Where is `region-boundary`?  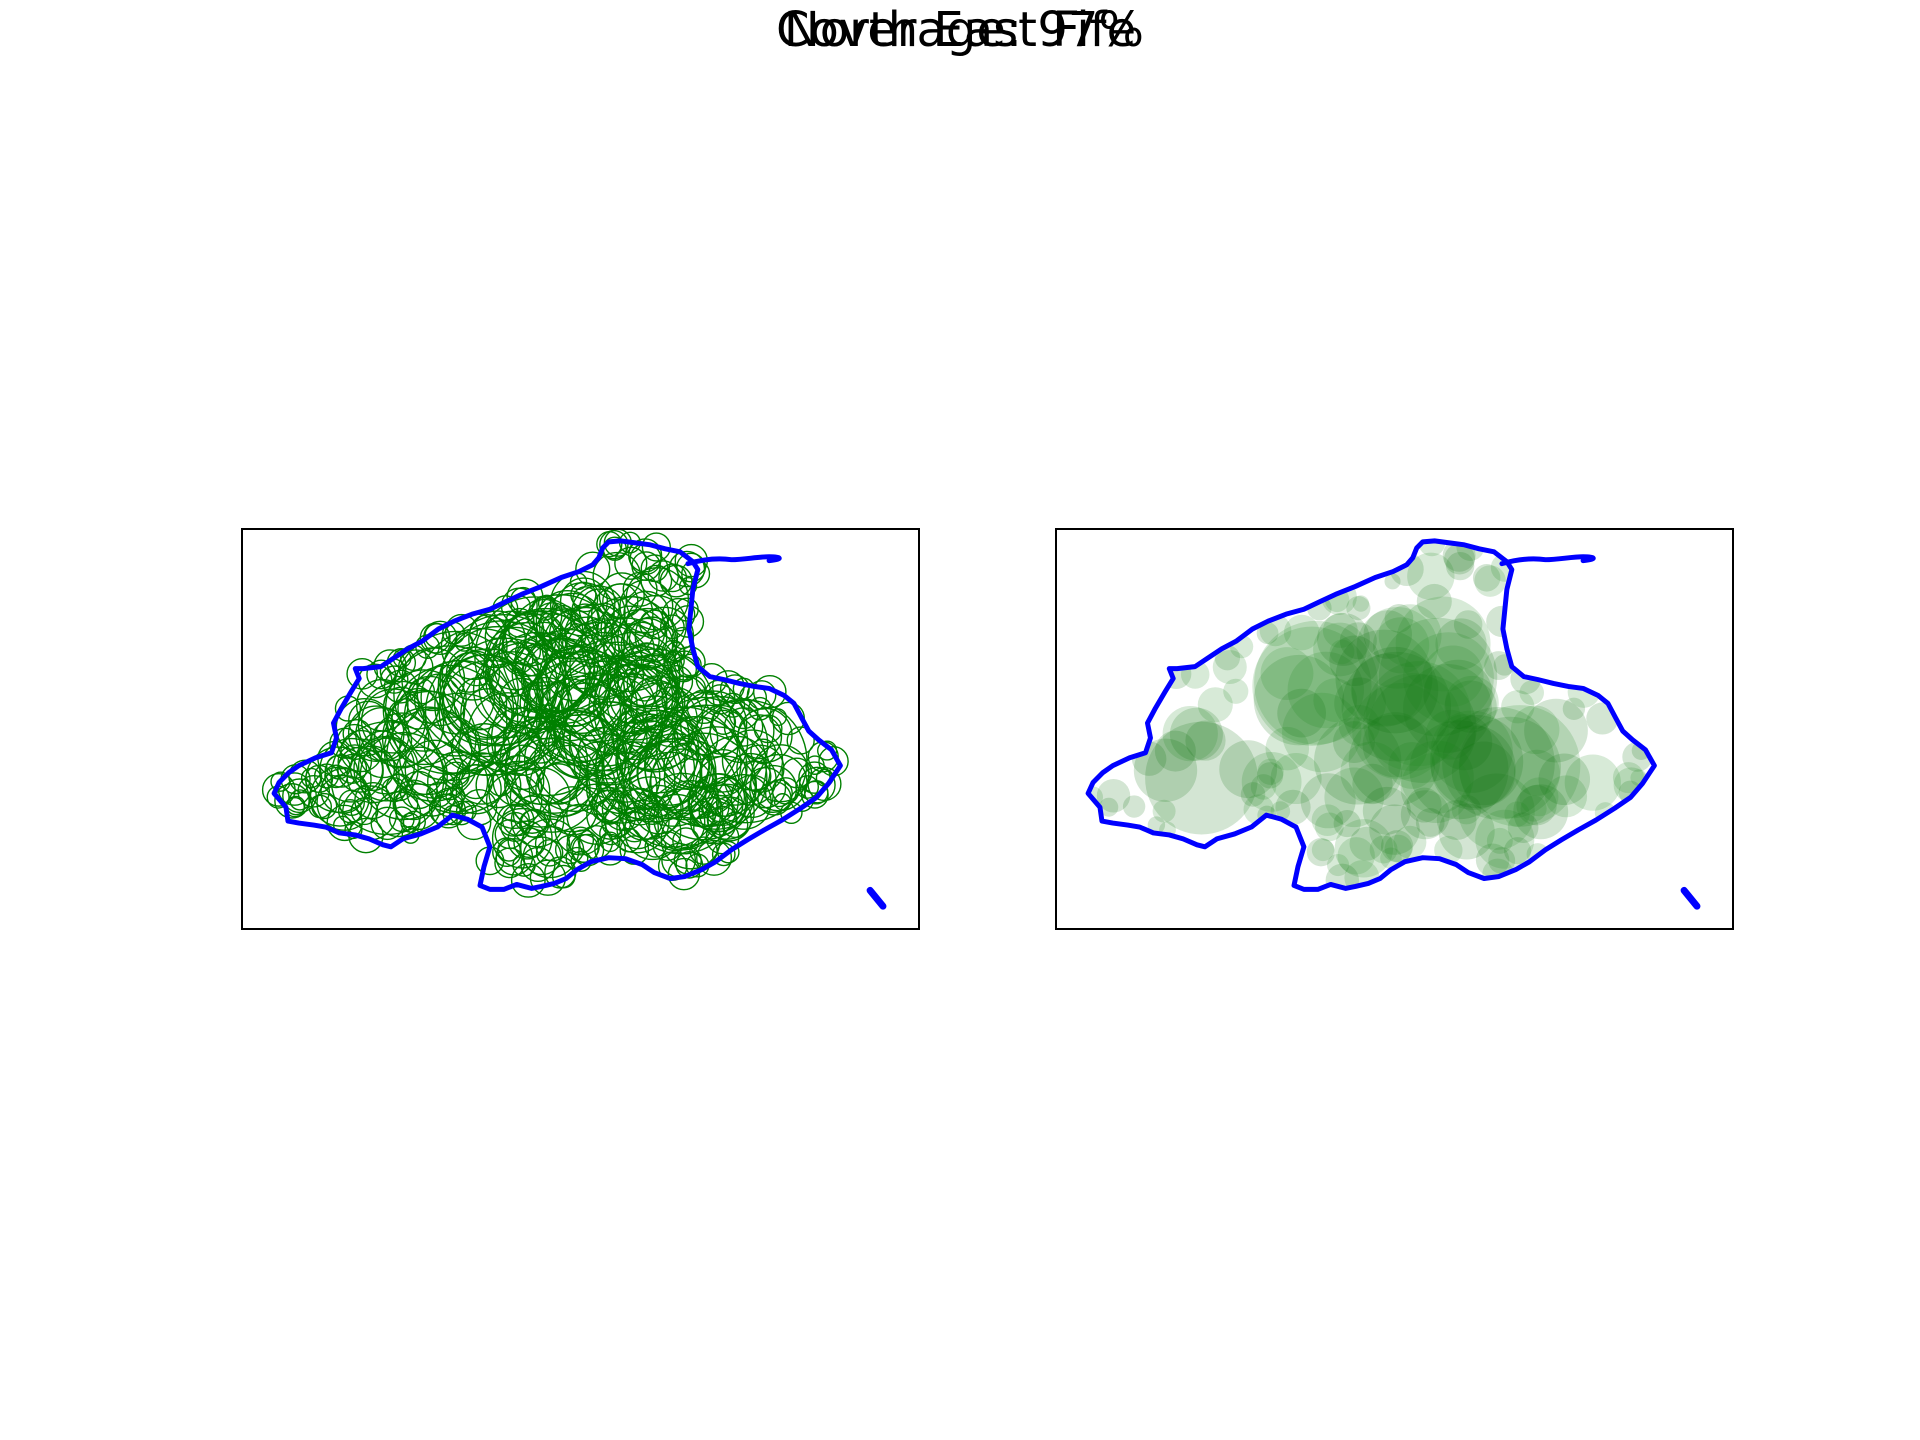 region-boundary is located at coordinates (1371, 715).